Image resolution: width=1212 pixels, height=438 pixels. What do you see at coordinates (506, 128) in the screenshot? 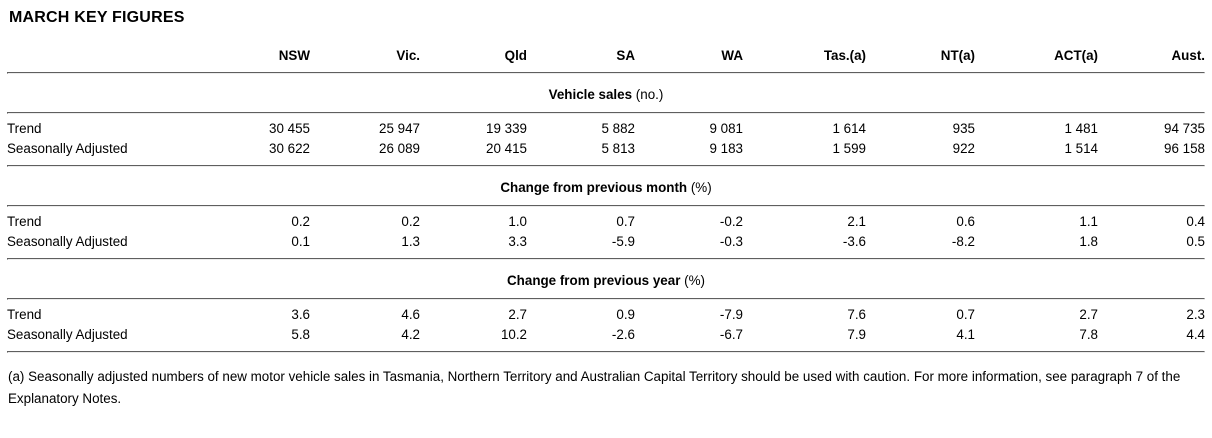
I see `cell: 19 339` at bounding box center [506, 128].